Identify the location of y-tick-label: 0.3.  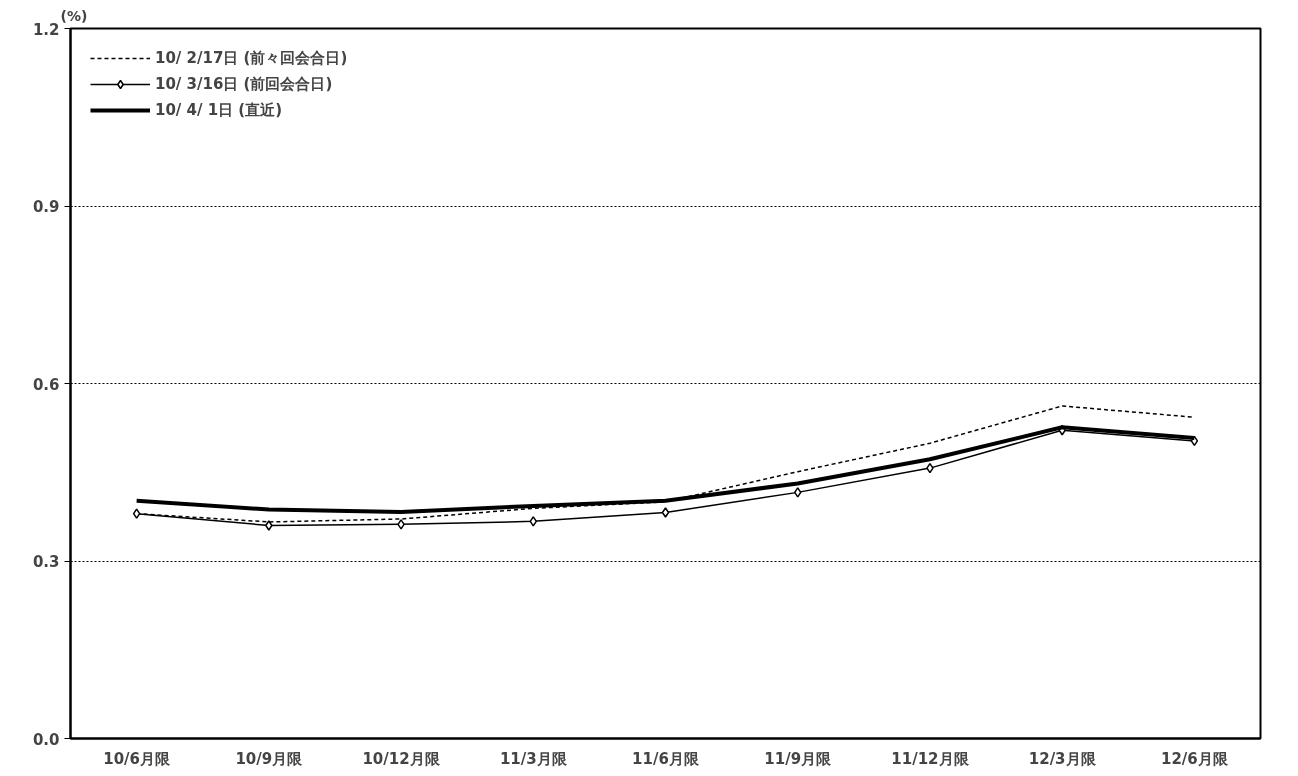
(46, 562).